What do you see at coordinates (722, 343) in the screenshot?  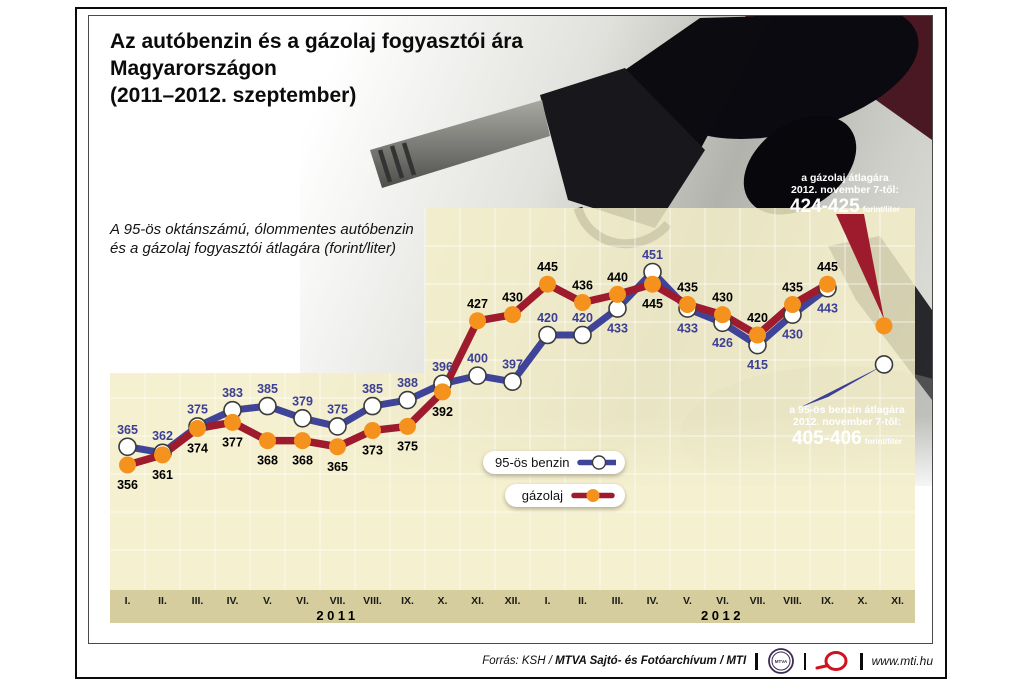 I see `value-label-benzin: 426` at bounding box center [722, 343].